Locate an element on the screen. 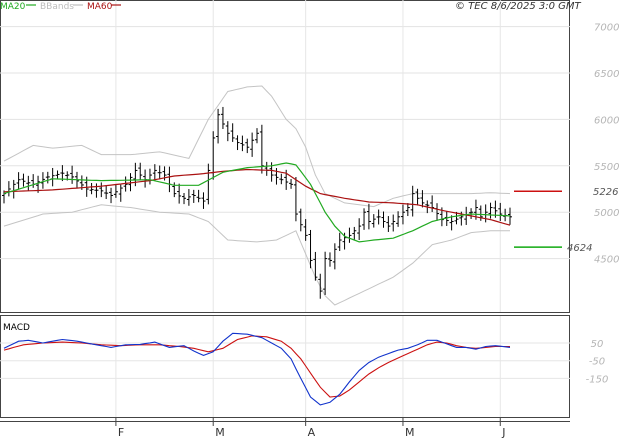 The height and width of the screenshot is (440, 627). macd-line is located at coordinates (257, 369).